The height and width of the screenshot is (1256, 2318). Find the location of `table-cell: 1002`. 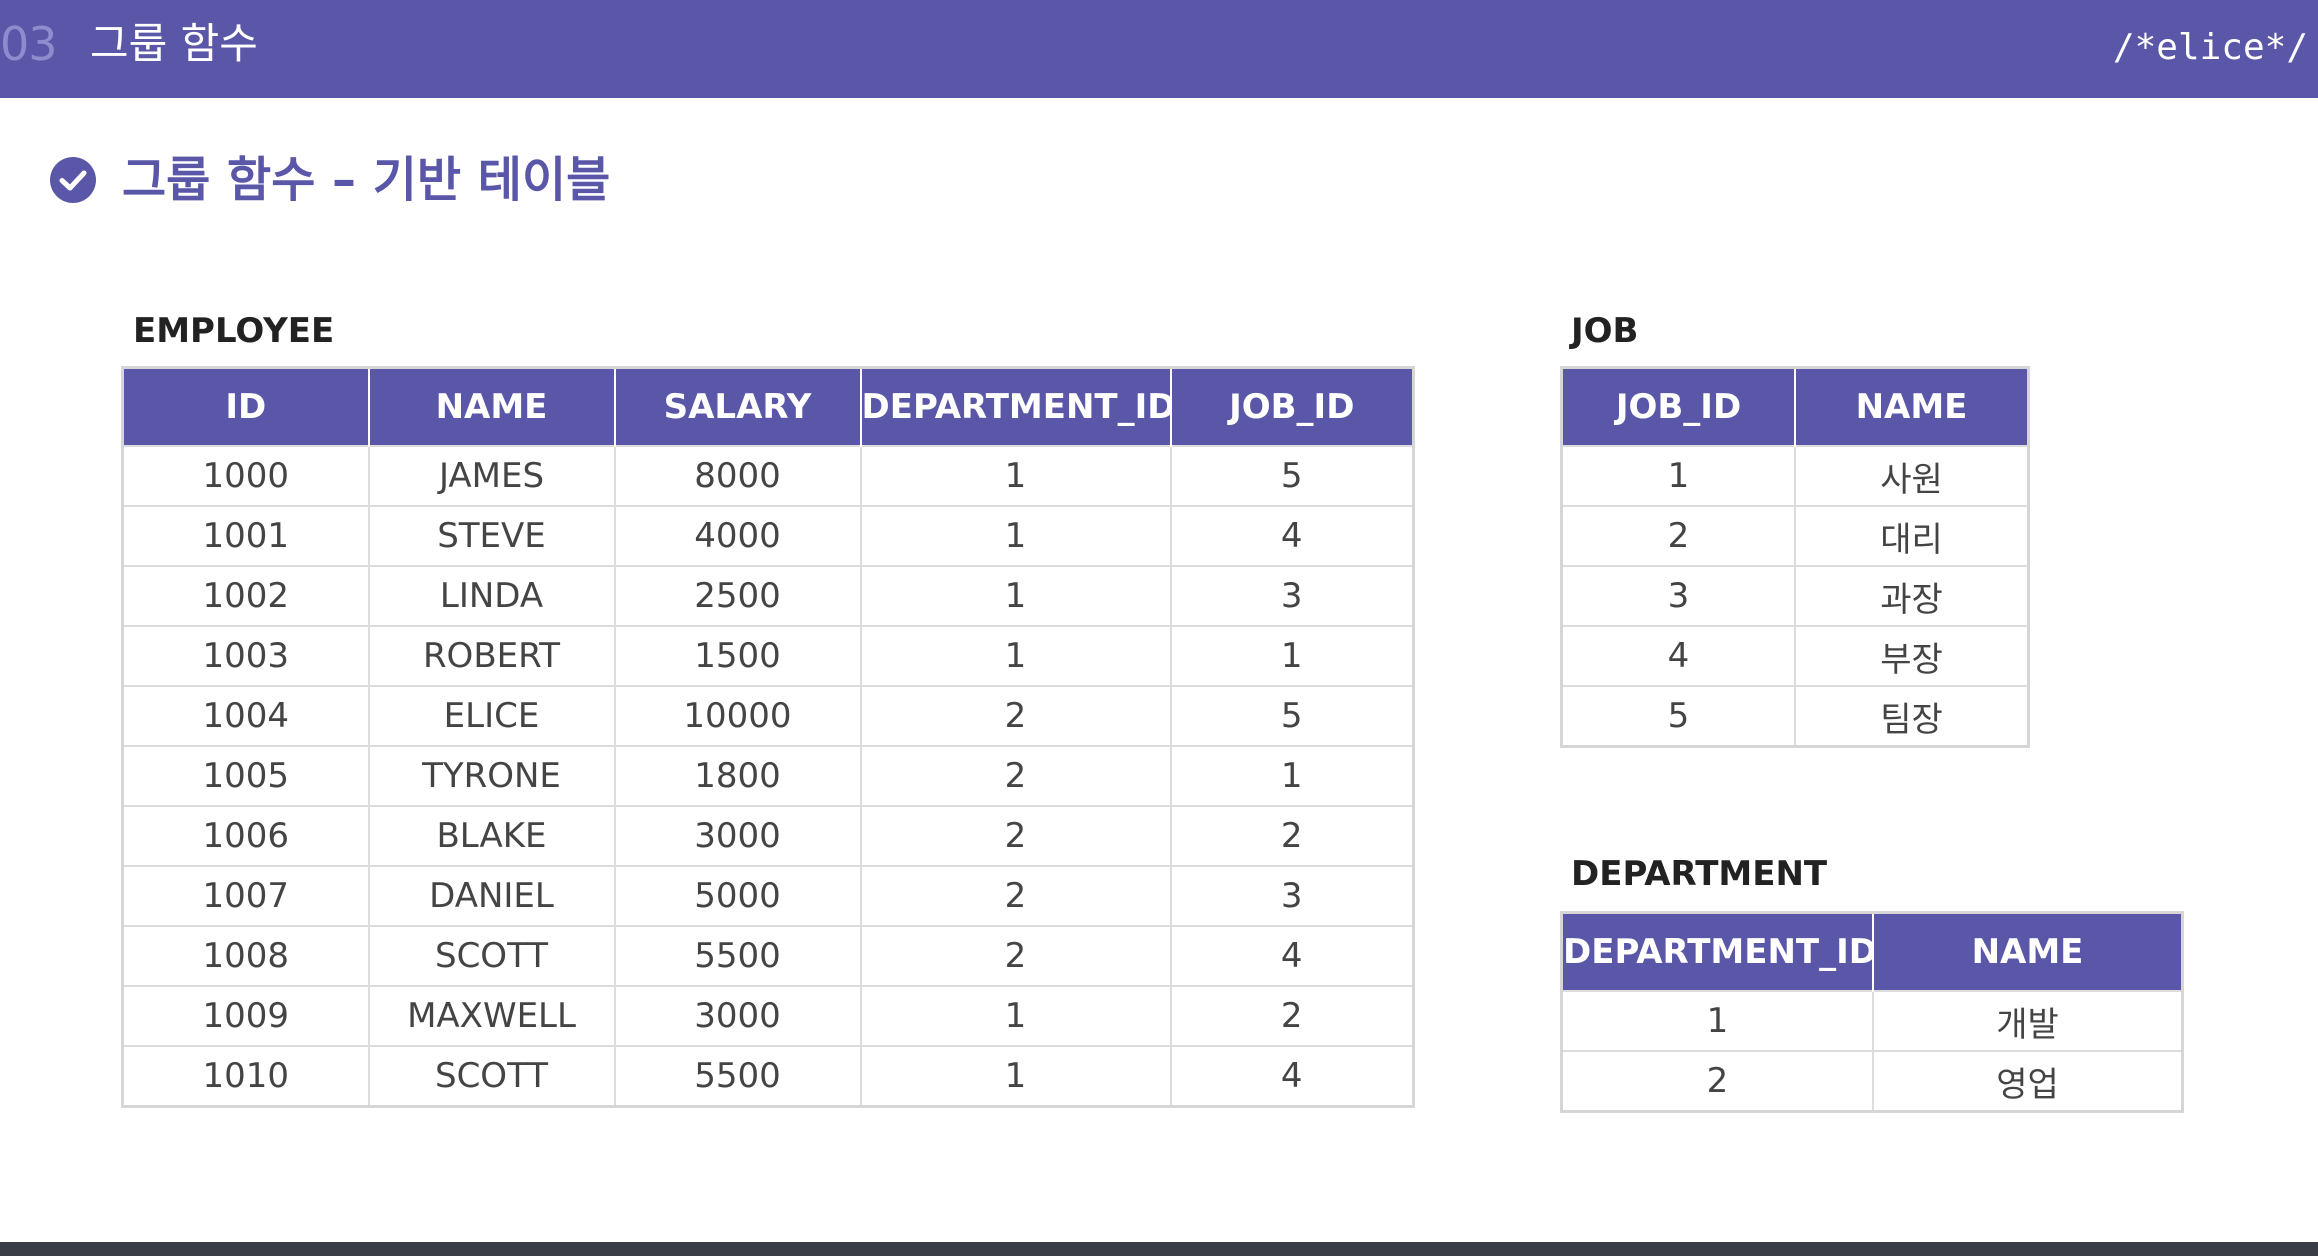

table-cell: 1002 is located at coordinates (245, 595).